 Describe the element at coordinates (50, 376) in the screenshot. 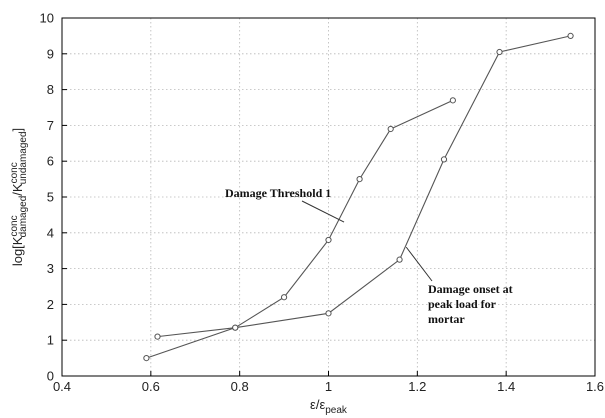

I see `y-tick-label: 0` at that location.